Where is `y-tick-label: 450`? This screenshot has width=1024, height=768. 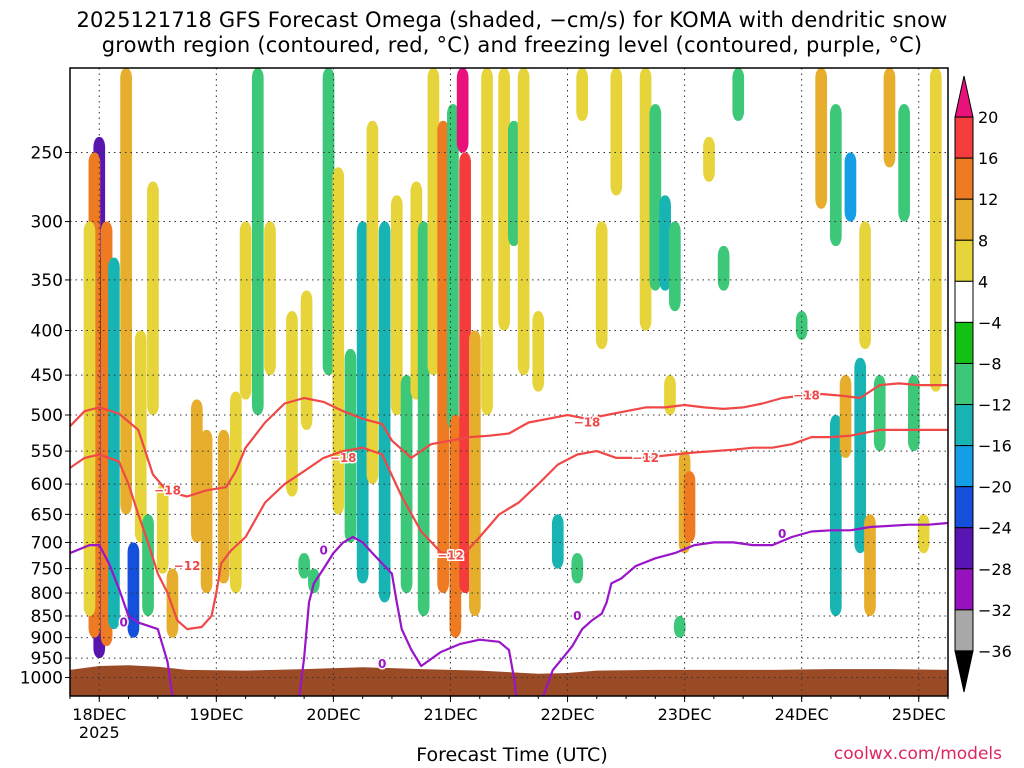
y-tick-label: 450 is located at coordinates (47, 376).